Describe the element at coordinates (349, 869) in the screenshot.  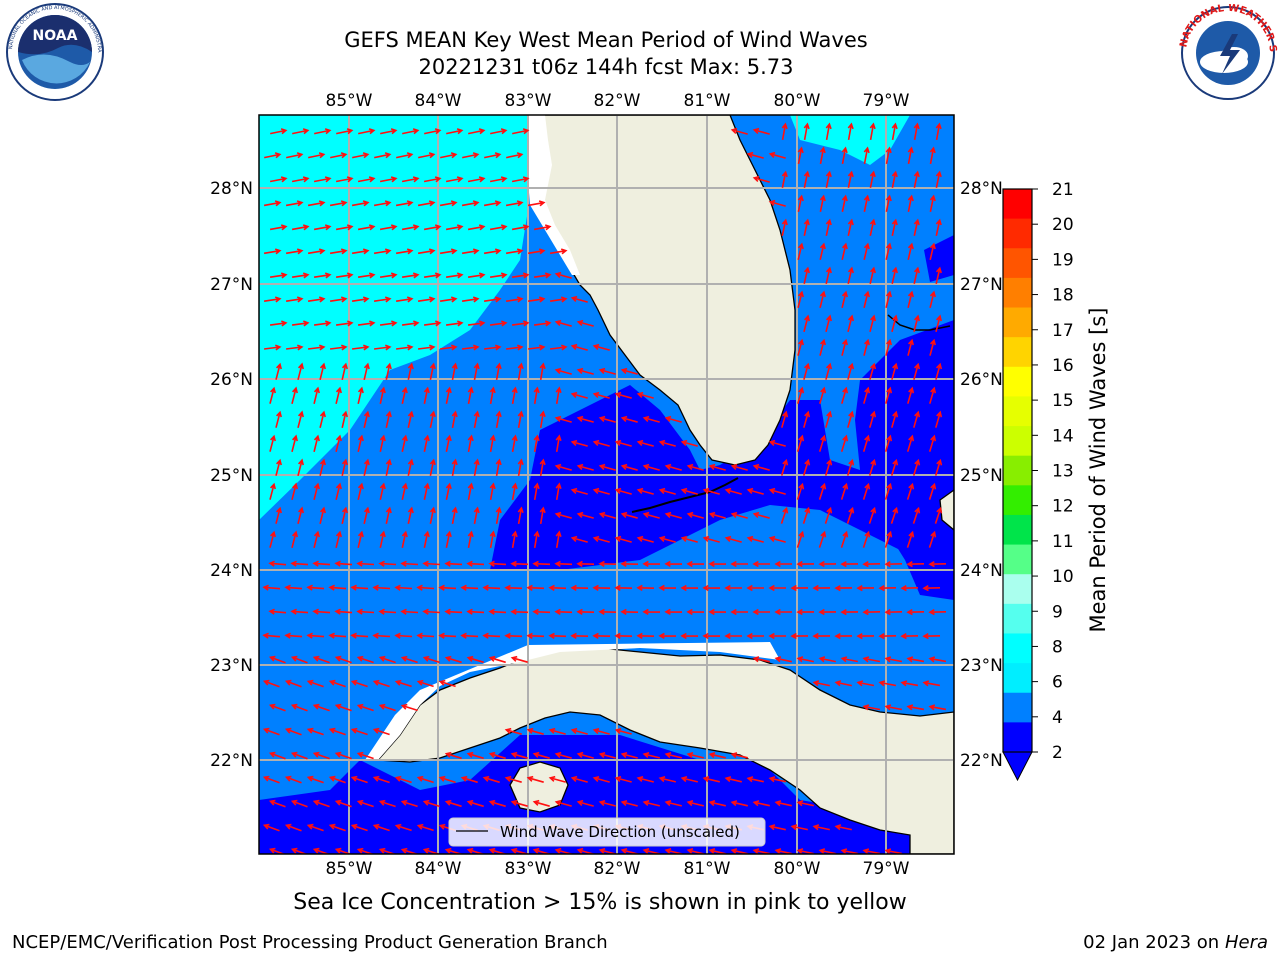
I see `lon-label: 85°W` at that location.